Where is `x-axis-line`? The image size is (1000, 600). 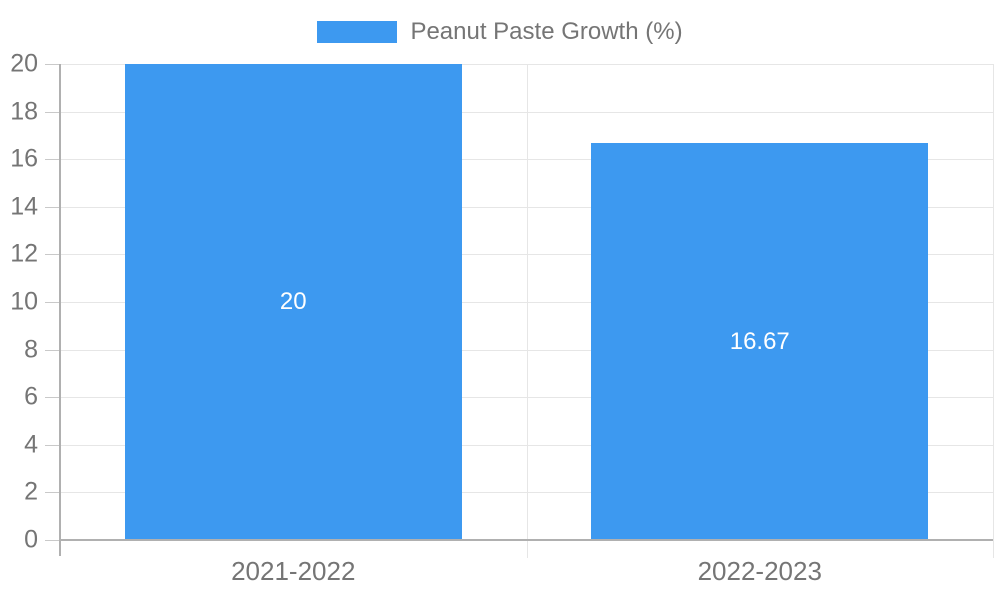
x-axis-line is located at coordinates (526, 540).